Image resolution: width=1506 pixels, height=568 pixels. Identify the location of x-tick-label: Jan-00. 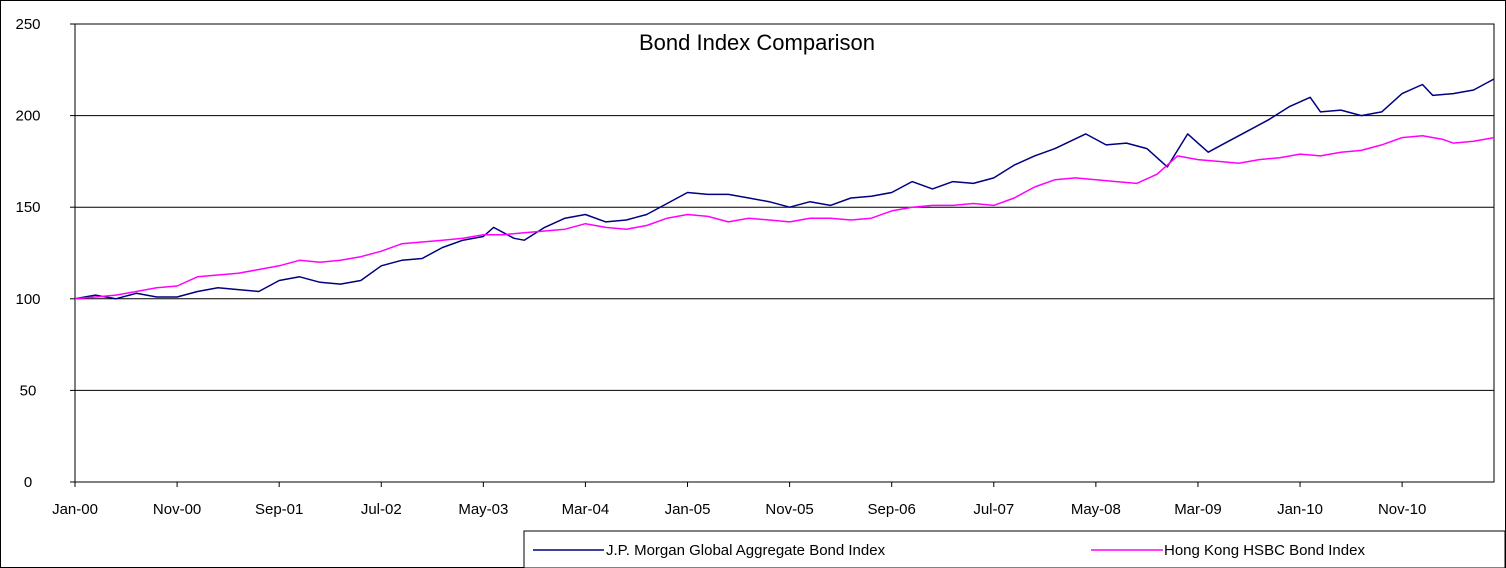
(75, 509).